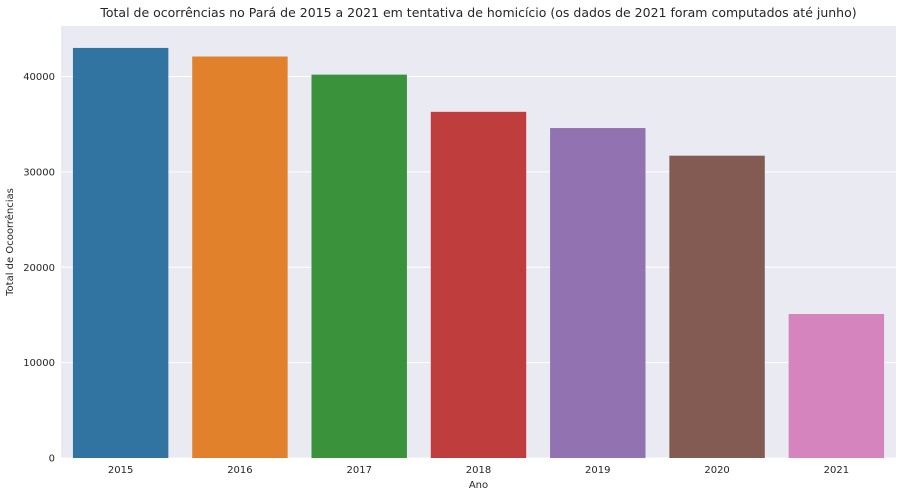 Image resolution: width=903 pixels, height=496 pixels. What do you see at coordinates (478, 485) in the screenshot?
I see `x-axis-label: Ano` at bounding box center [478, 485].